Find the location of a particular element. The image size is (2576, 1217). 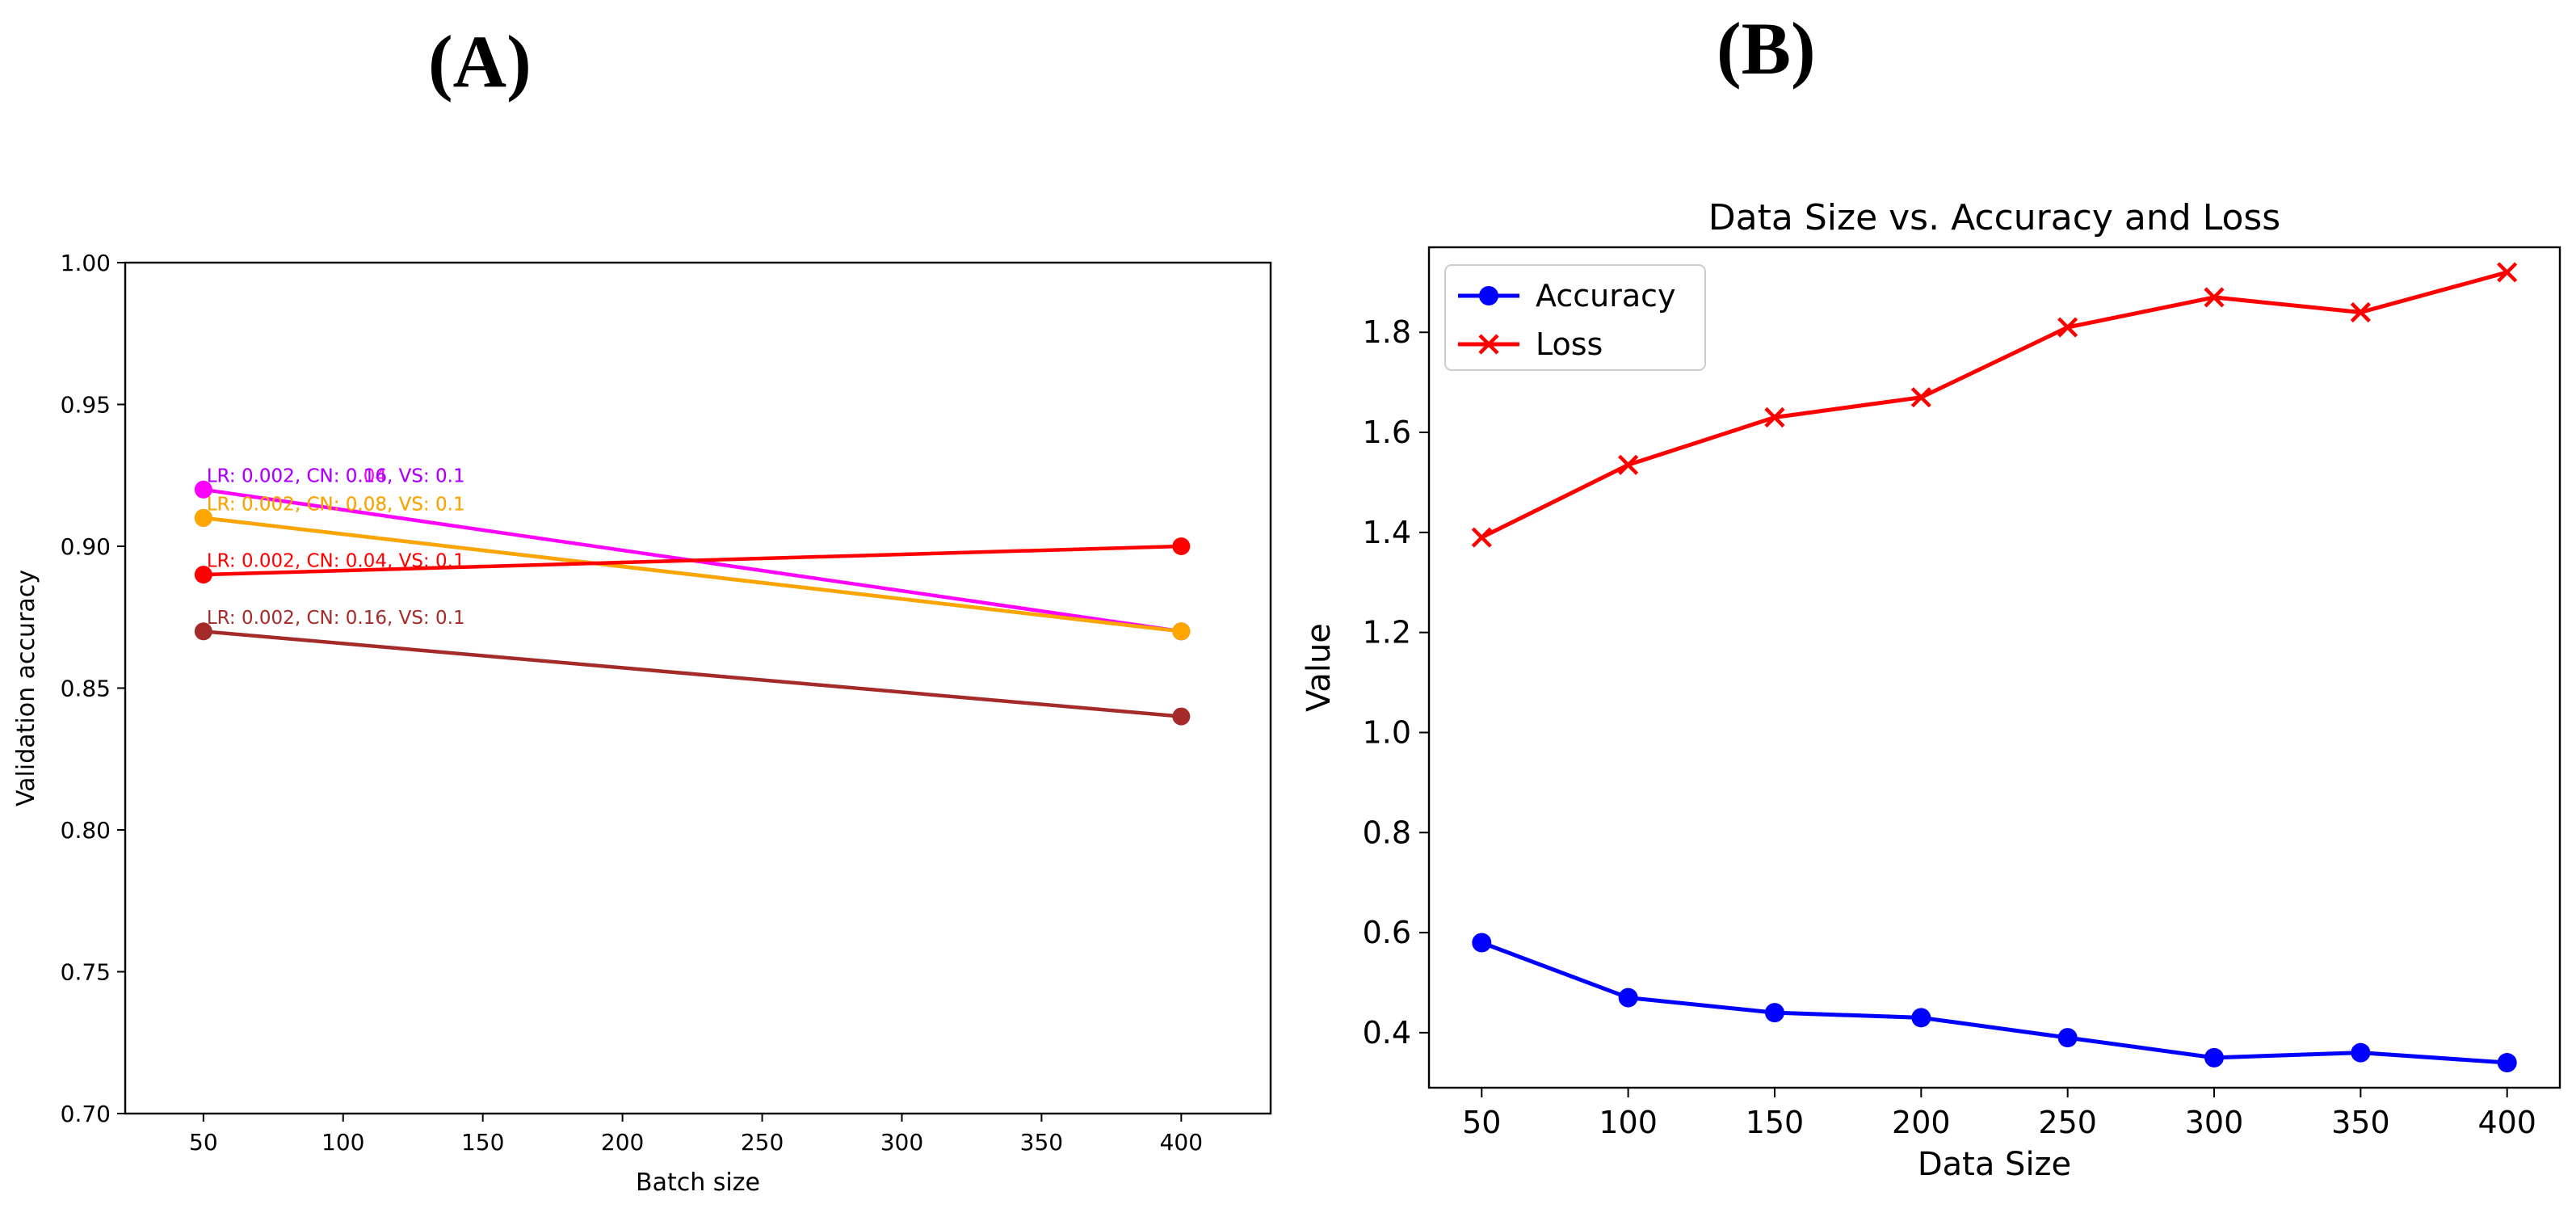

chart-title: Data Size vs. Accuracy and Loss is located at coordinates (1994, 217).